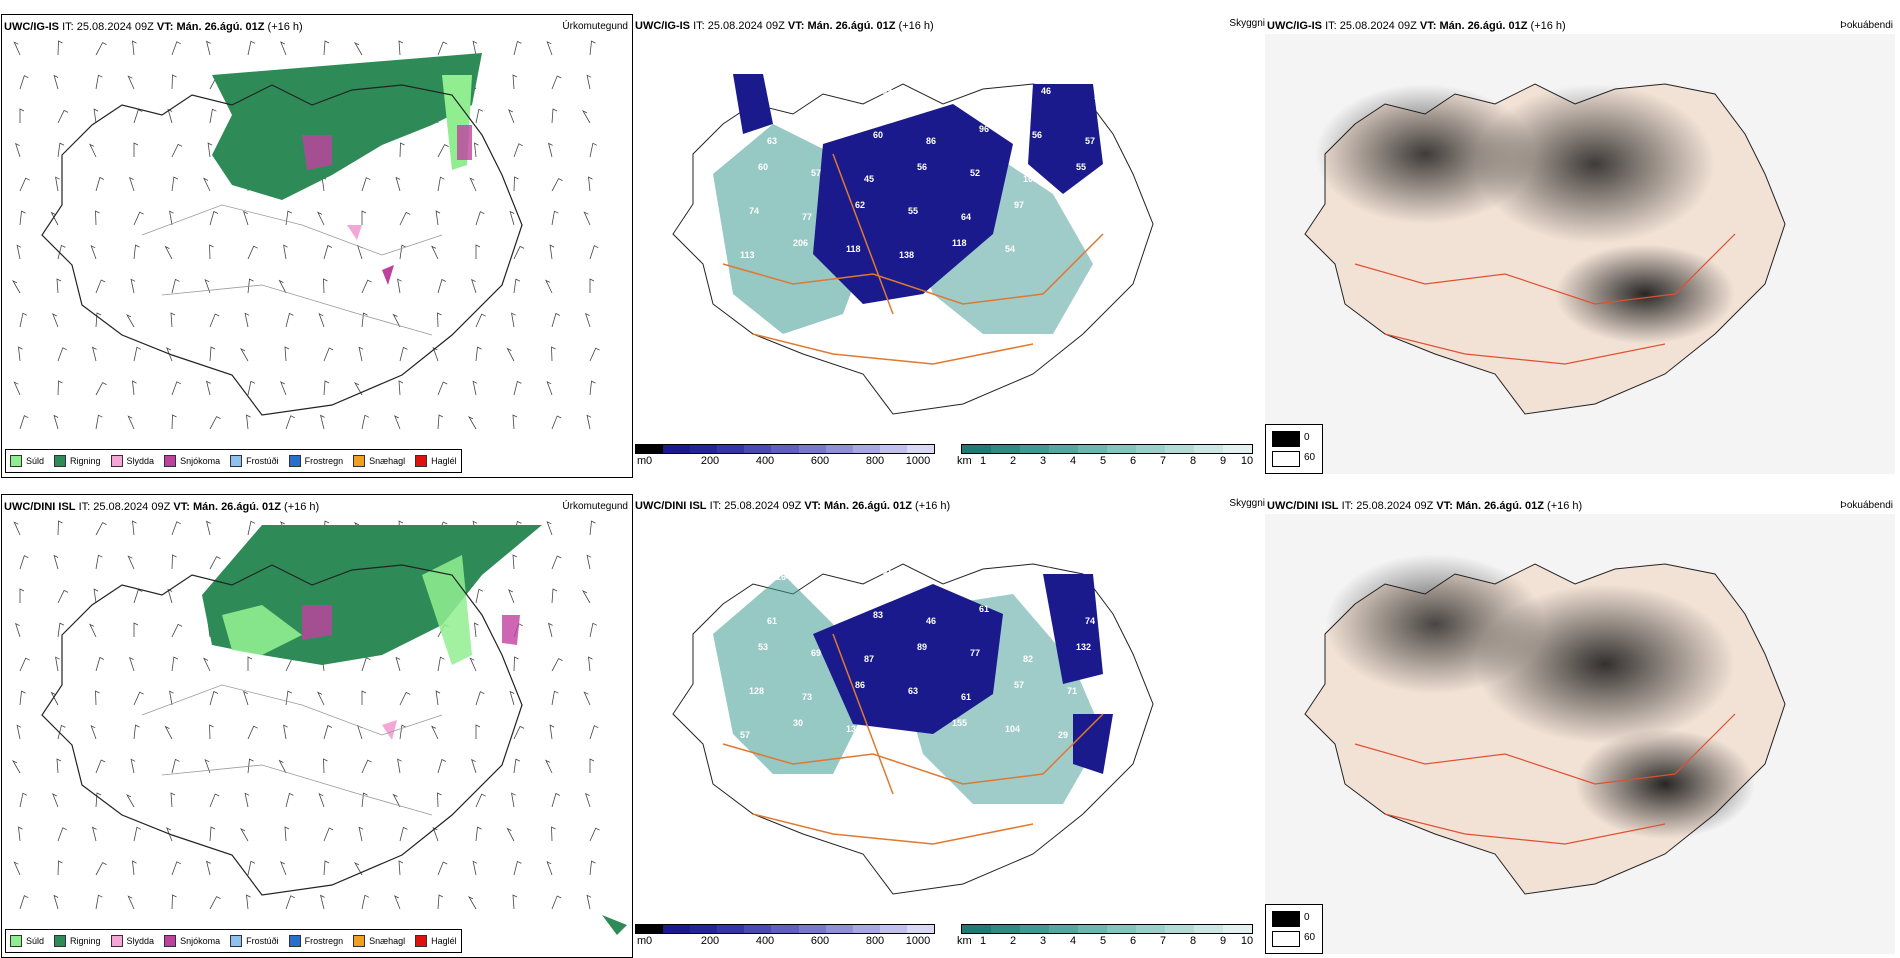 The width and height of the screenshot is (1900, 958). What do you see at coordinates (853, 729) in the screenshot?
I see `visibility-value-label: 136` at bounding box center [853, 729].